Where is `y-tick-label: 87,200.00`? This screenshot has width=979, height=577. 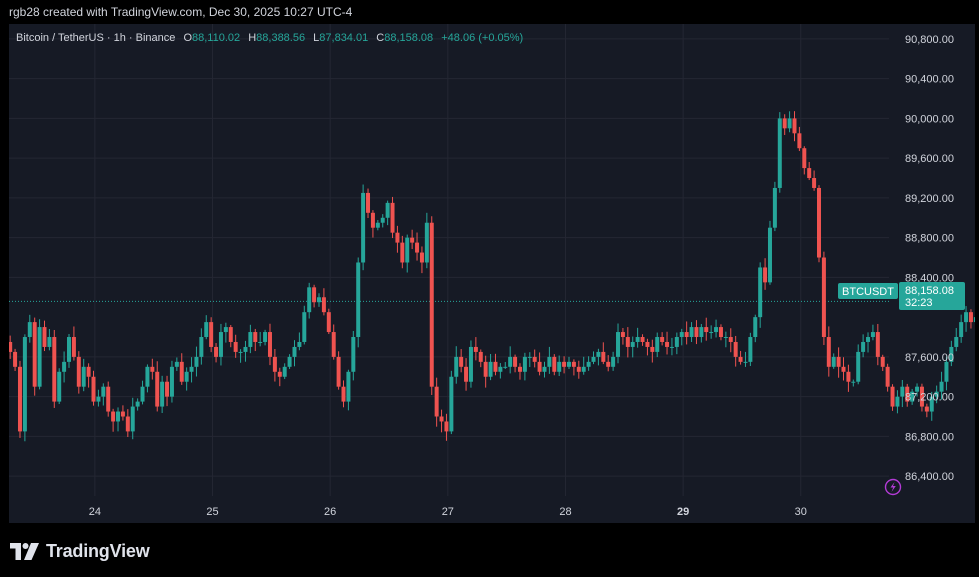 y-tick-label: 87,200.00 is located at coordinates (929, 398).